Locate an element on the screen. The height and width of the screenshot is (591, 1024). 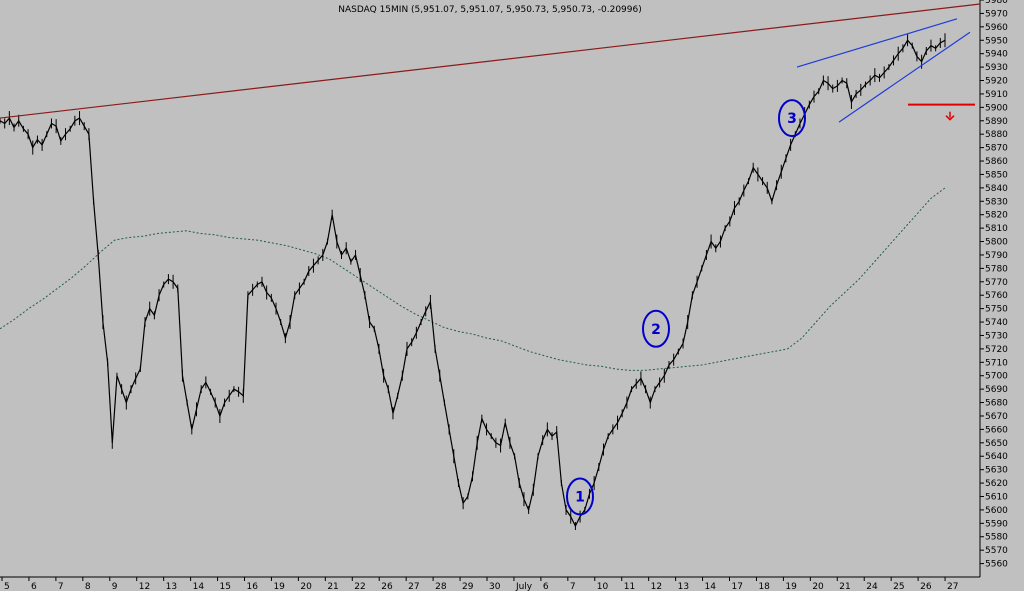
y-tick-label: 5830 is located at coordinates (996, 202).